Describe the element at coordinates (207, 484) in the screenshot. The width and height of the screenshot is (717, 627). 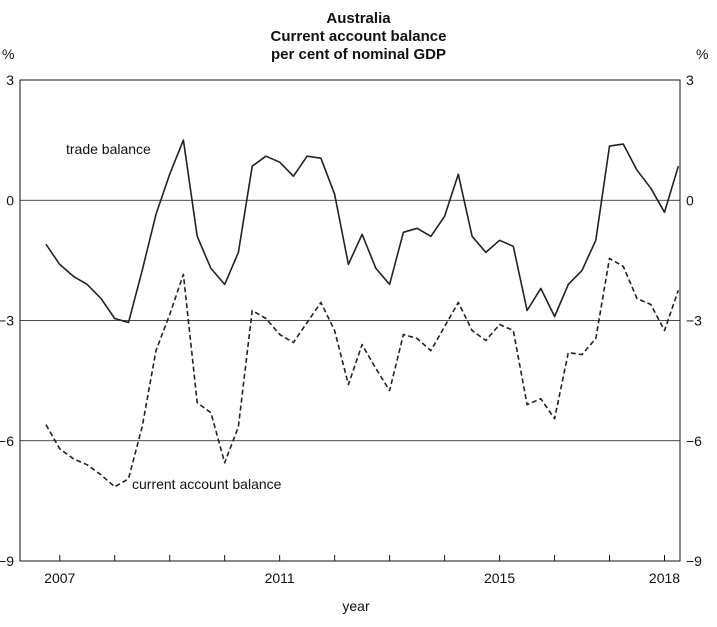
I see `current-account-balance-annotation: current account balance` at that location.